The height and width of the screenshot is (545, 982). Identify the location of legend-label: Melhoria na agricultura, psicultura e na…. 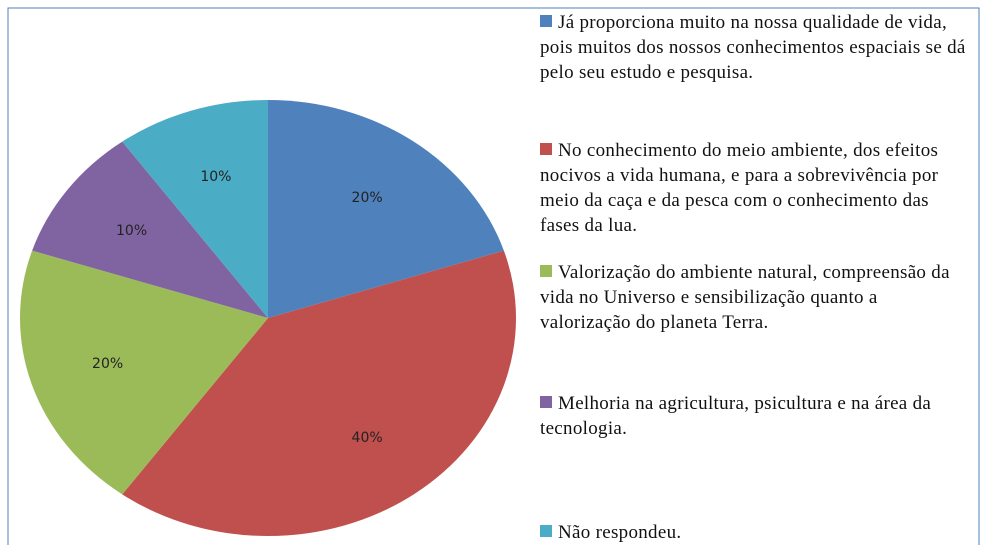
(736, 416).